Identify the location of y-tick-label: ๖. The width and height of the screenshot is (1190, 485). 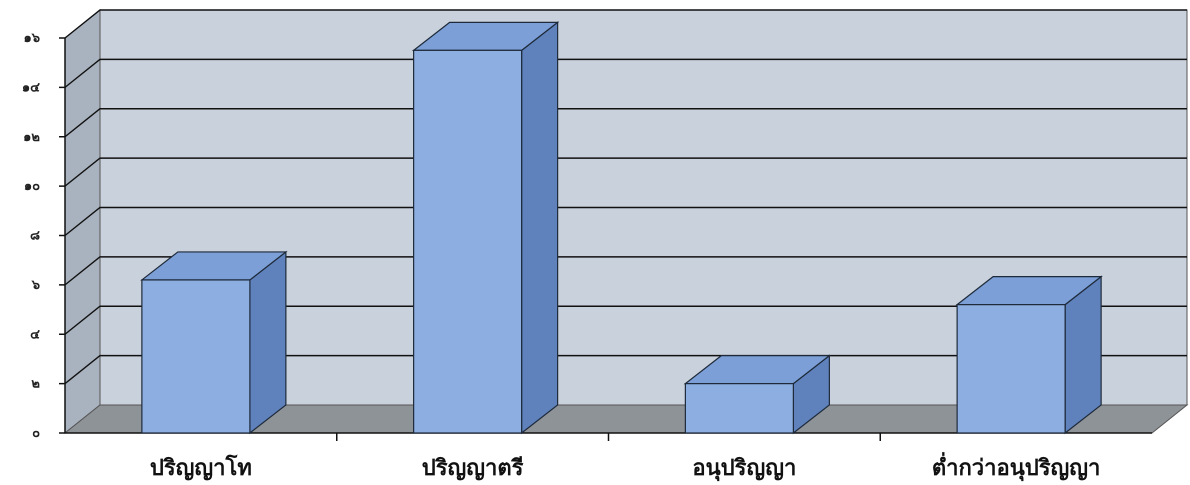
(35, 285).